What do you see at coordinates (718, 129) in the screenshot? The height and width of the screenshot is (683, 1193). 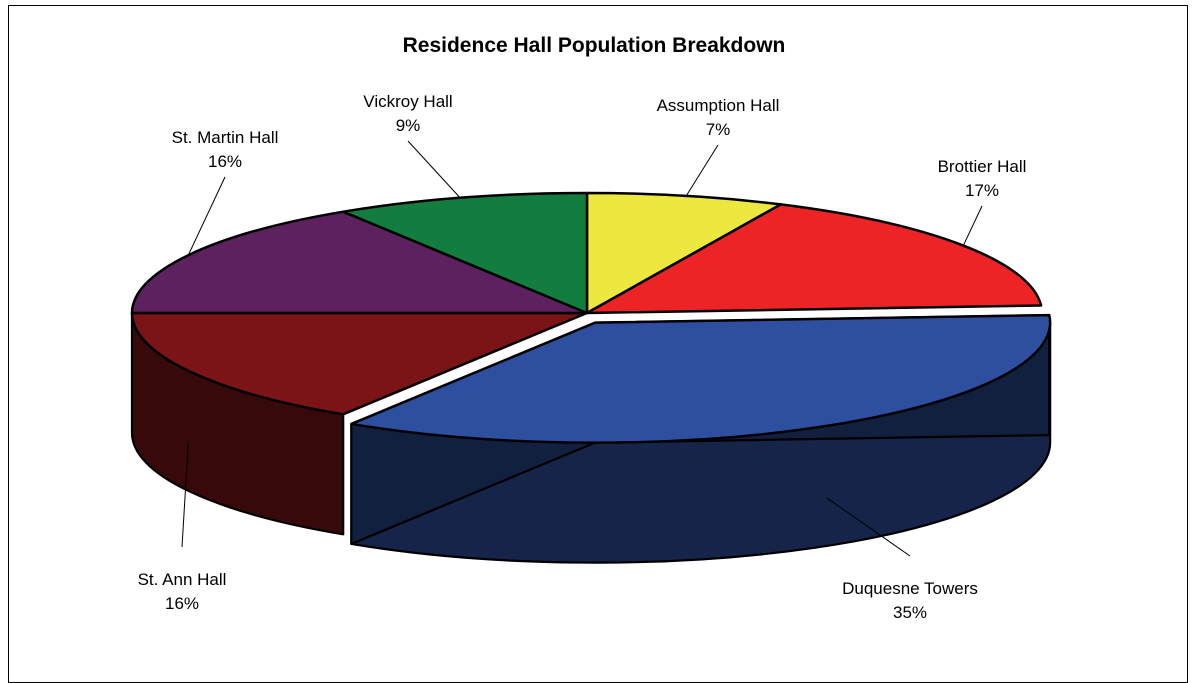 I see `data-label-percent: 7%` at bounding box center [718, 129].